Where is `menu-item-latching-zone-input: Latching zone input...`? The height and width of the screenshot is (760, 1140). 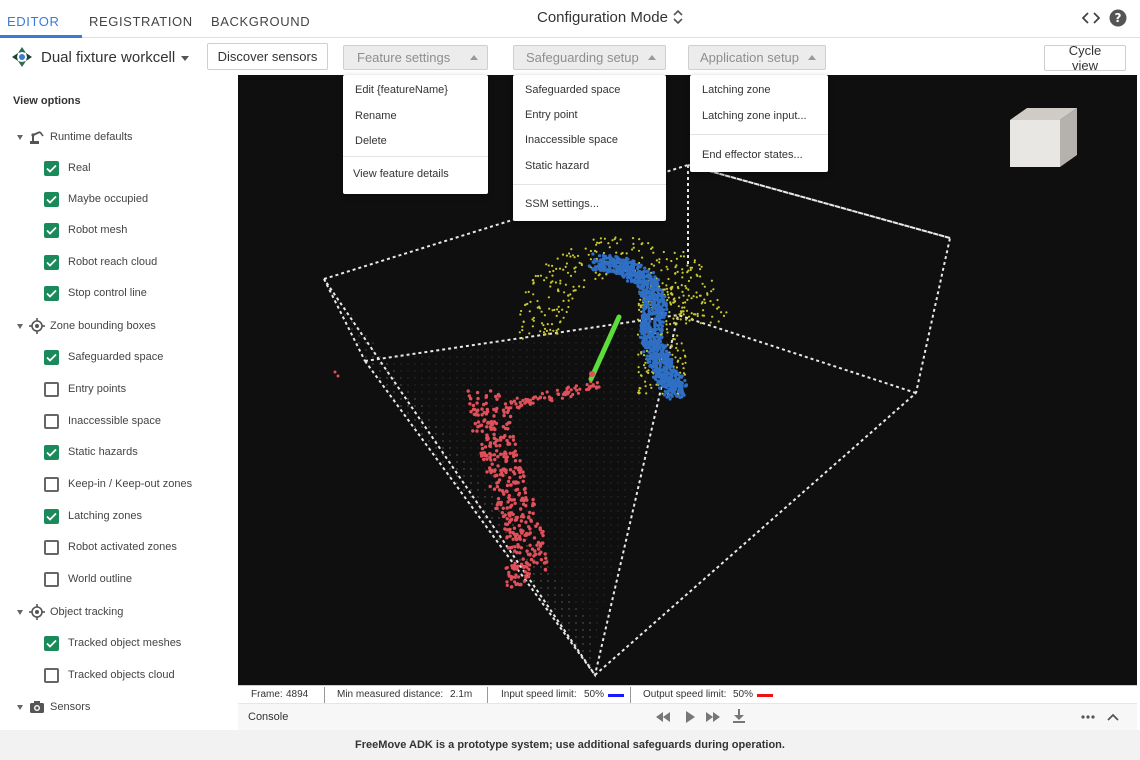
menu-item-latching-zone-input: Latching zone input... is located at coordinates (754, 116).